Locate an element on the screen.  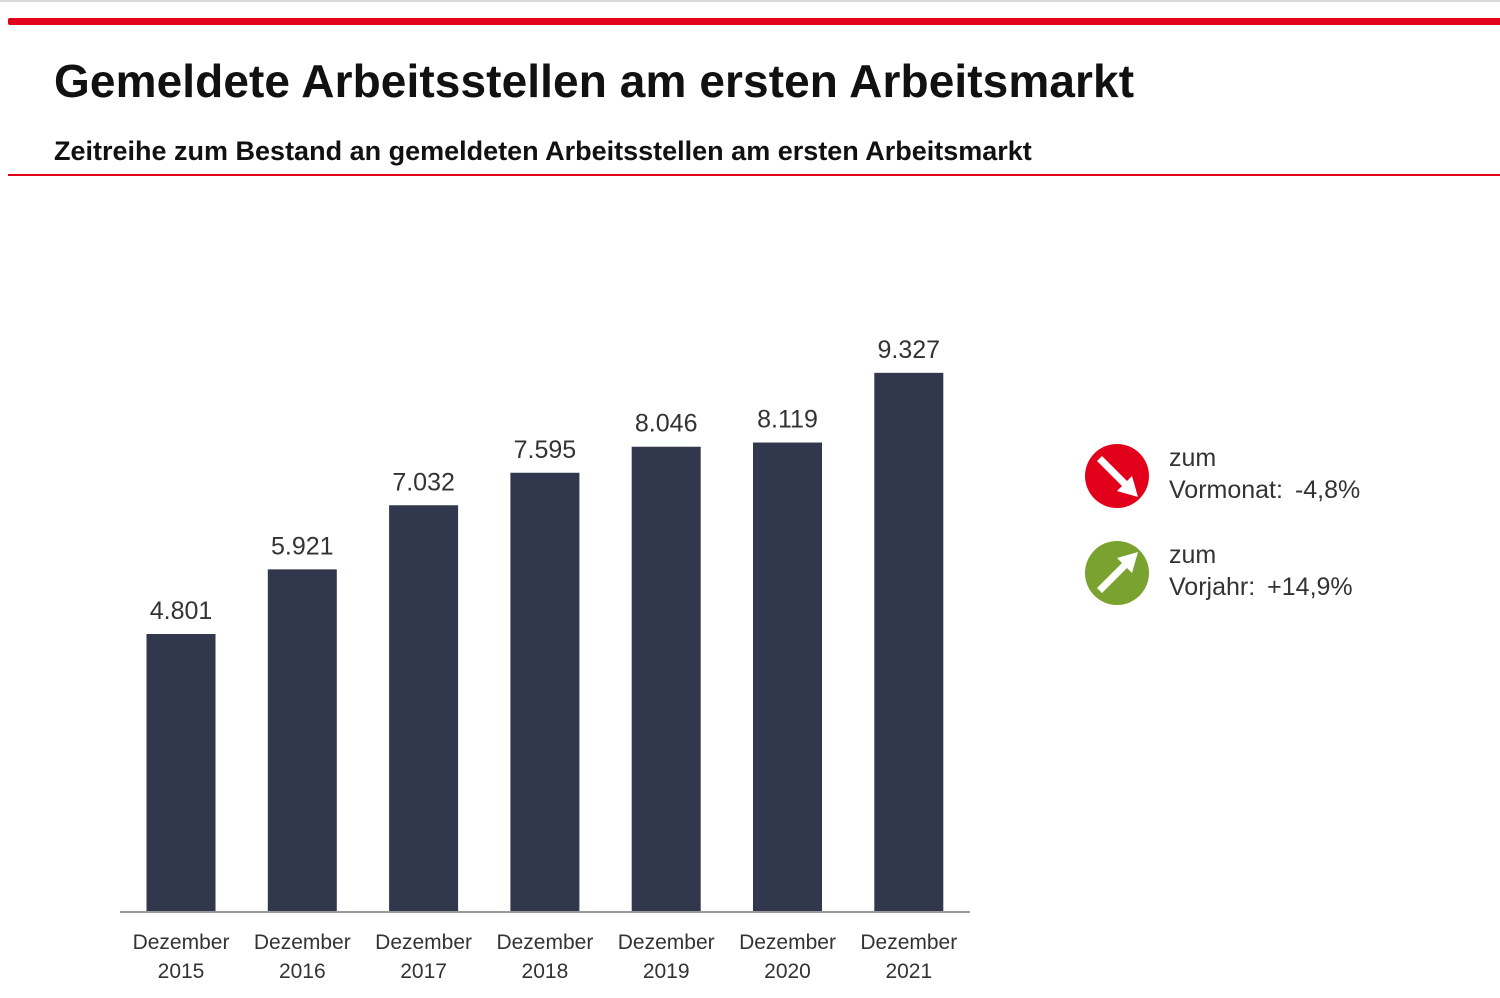
bar-2021 is located at coordinates (909, 641).